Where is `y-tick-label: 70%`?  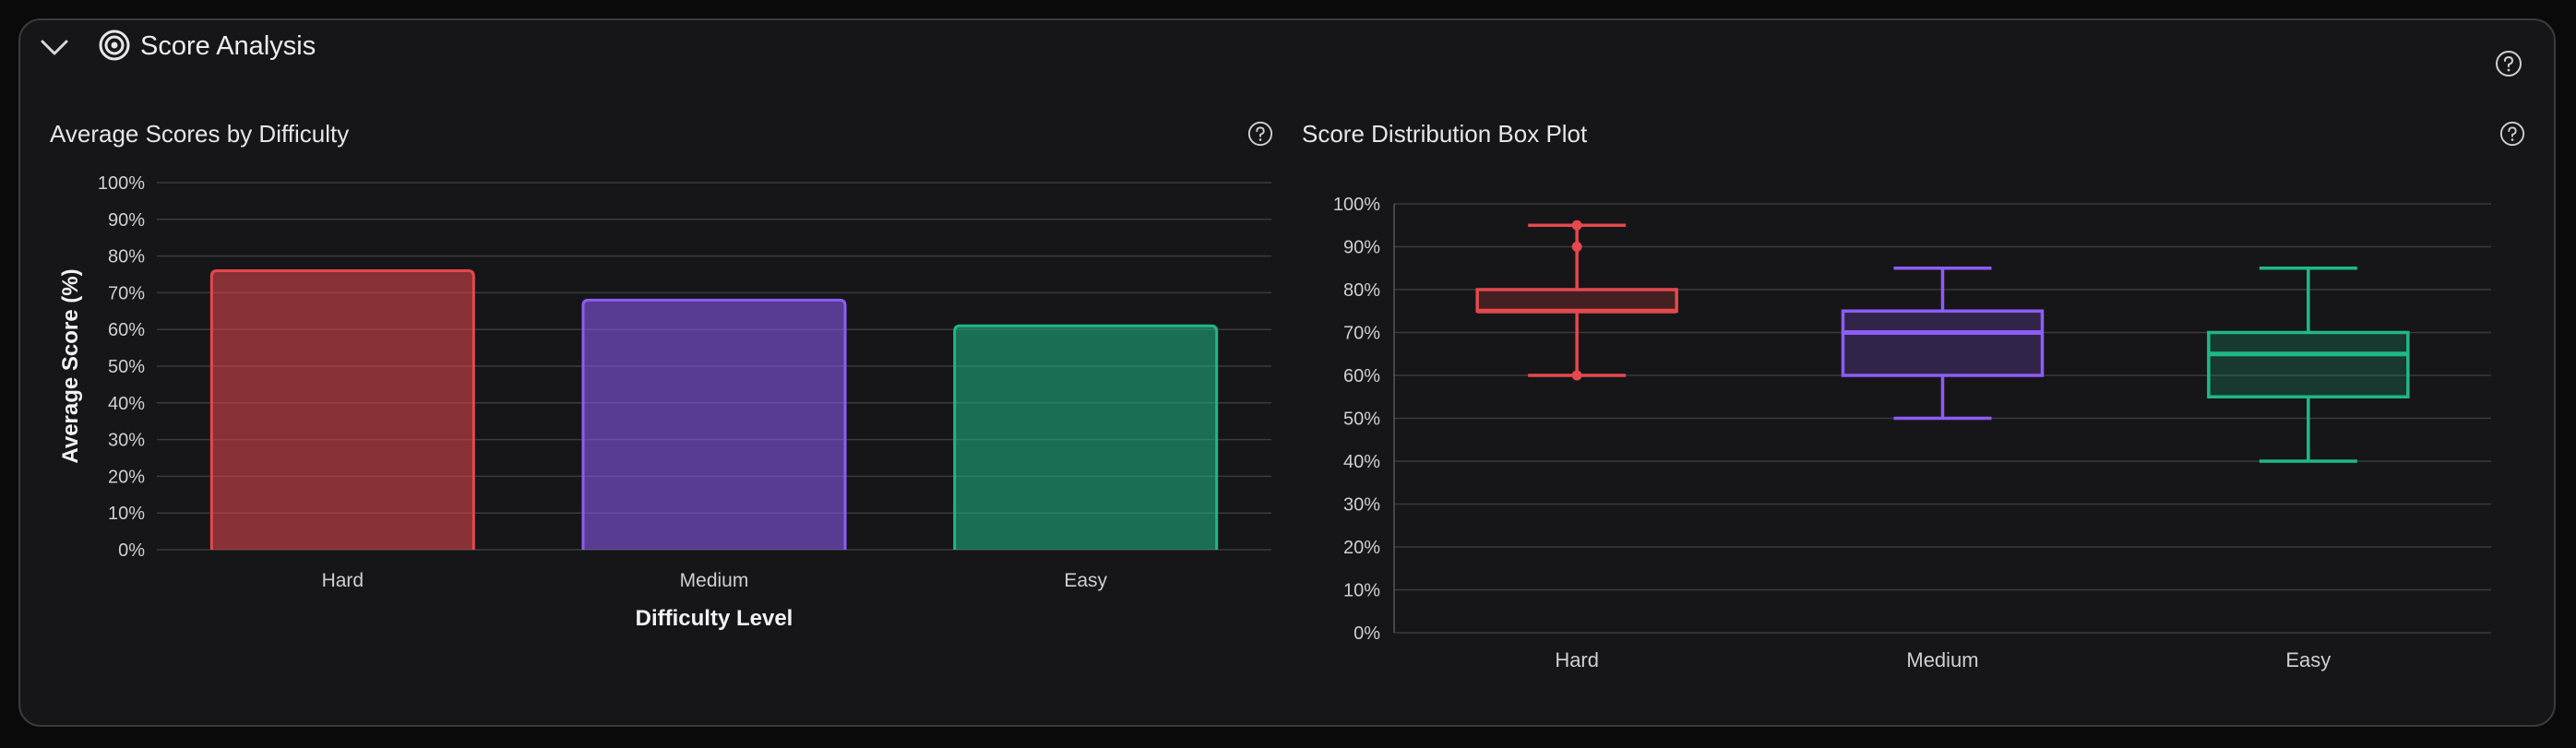
y-tick-label: 70% is located at coordinates (127, 293).